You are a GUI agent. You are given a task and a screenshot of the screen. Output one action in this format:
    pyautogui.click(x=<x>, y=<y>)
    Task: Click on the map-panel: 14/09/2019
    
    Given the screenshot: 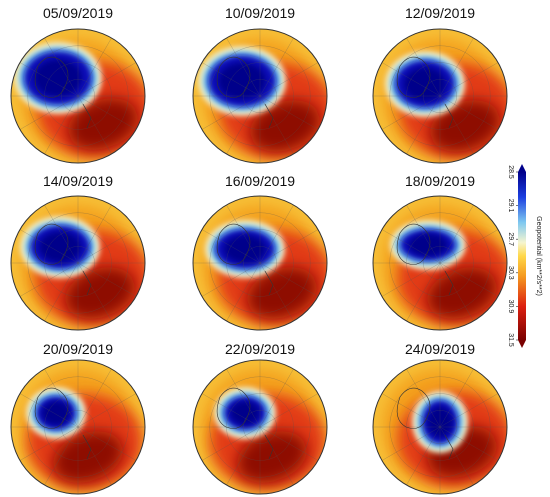 What is the action you would take?
    pyautogui.click(x=78, y=252)
    